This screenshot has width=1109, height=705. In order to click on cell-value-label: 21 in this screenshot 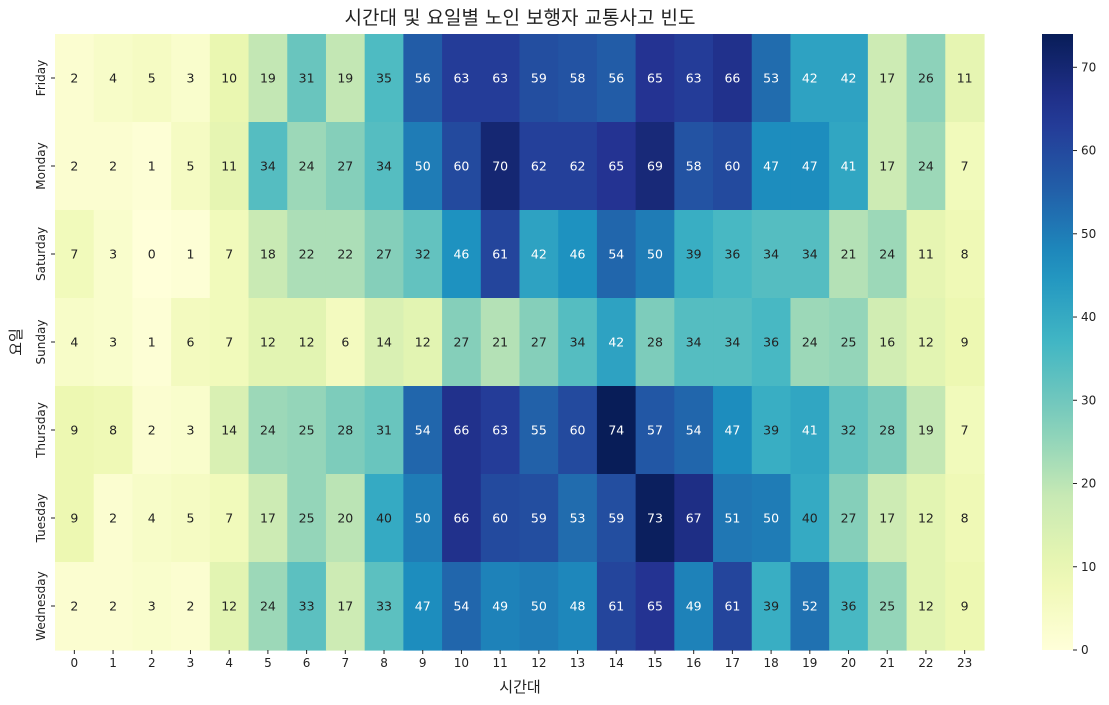, I will do `click(500, 342)`.